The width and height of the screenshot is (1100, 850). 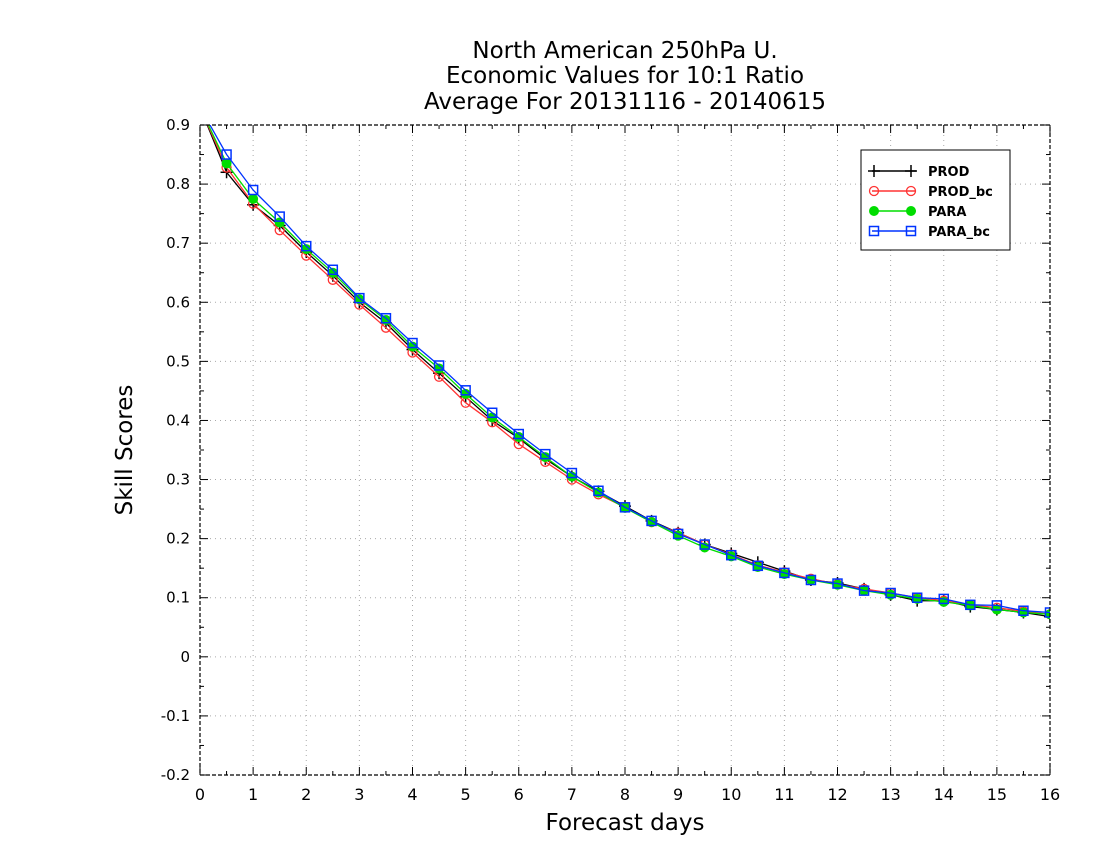 What do you see at coordinates (625, 102) in the screenshot?
I see `chart-title-line-3: Average For 20131116 - 20140615` at bounding box center [625, 102].